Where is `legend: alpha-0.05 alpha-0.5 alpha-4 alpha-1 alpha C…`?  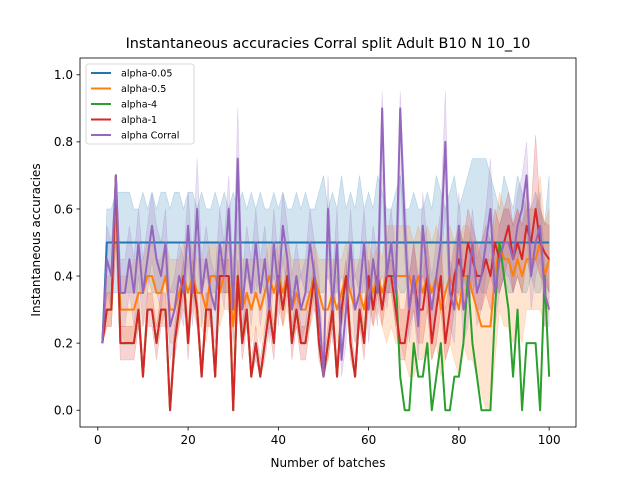
legend: alpha-0.05 alpha-0.5 alpha-4 alpha-1 alpha C… is located at coordinates (140, 104).